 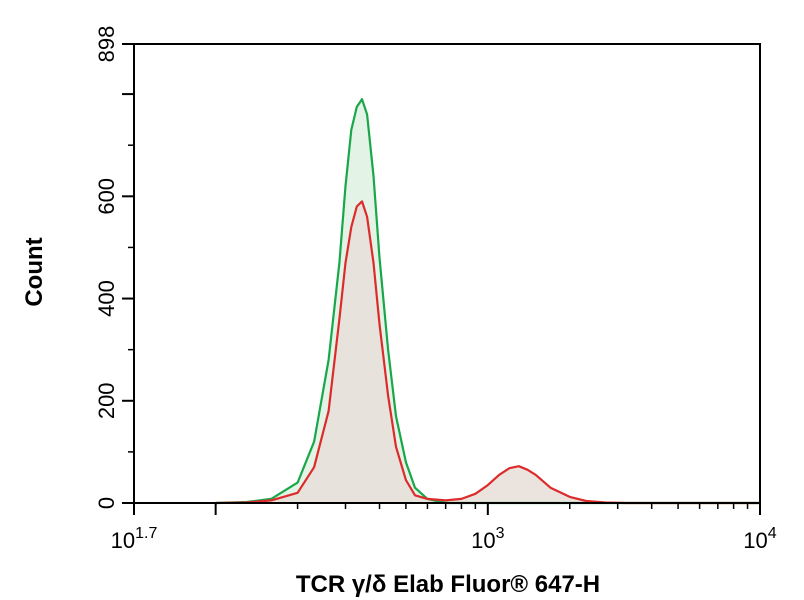 I want to click on y-tick-label: 600, so click(x=106, y=196).